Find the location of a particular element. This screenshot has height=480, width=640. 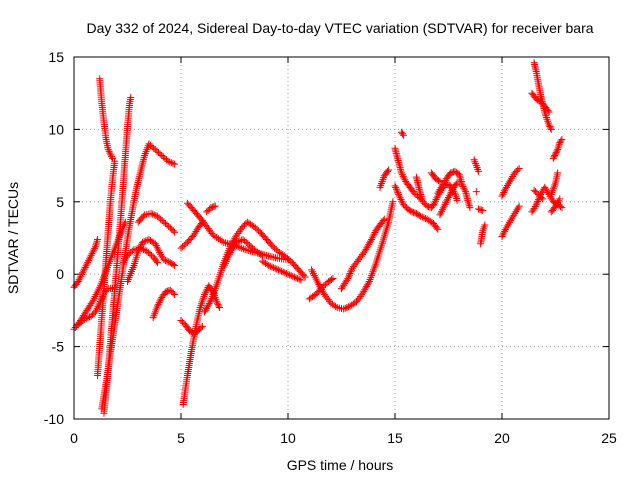

series-arc-y is located at coordinates (402, 133).